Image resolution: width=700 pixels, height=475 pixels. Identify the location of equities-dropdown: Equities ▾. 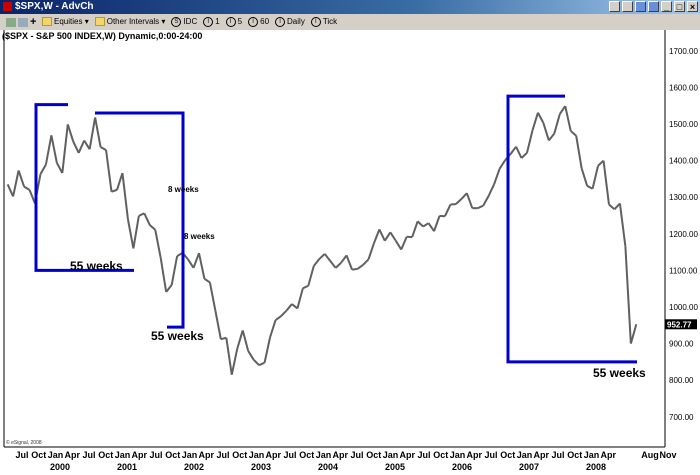
(65, 22).